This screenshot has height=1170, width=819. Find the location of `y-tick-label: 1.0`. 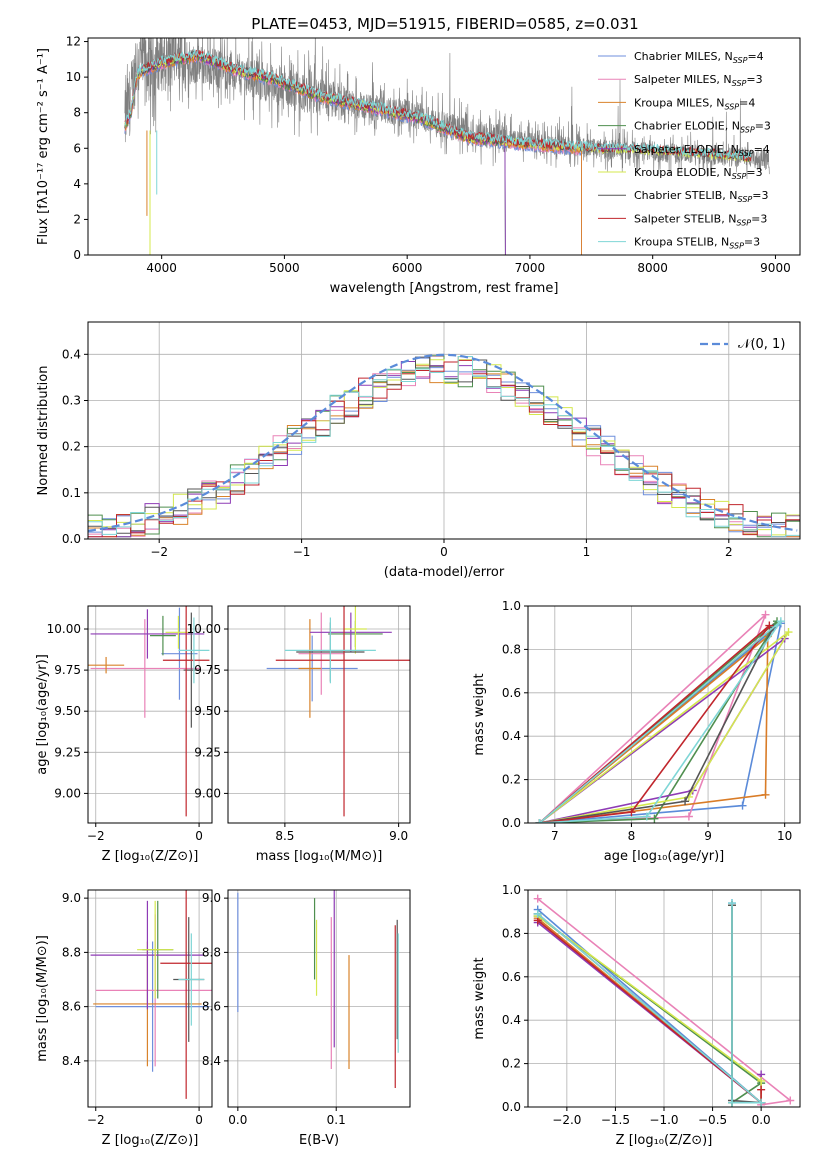

y-tick-label: 1.0 is located at coordinates (511, 606).